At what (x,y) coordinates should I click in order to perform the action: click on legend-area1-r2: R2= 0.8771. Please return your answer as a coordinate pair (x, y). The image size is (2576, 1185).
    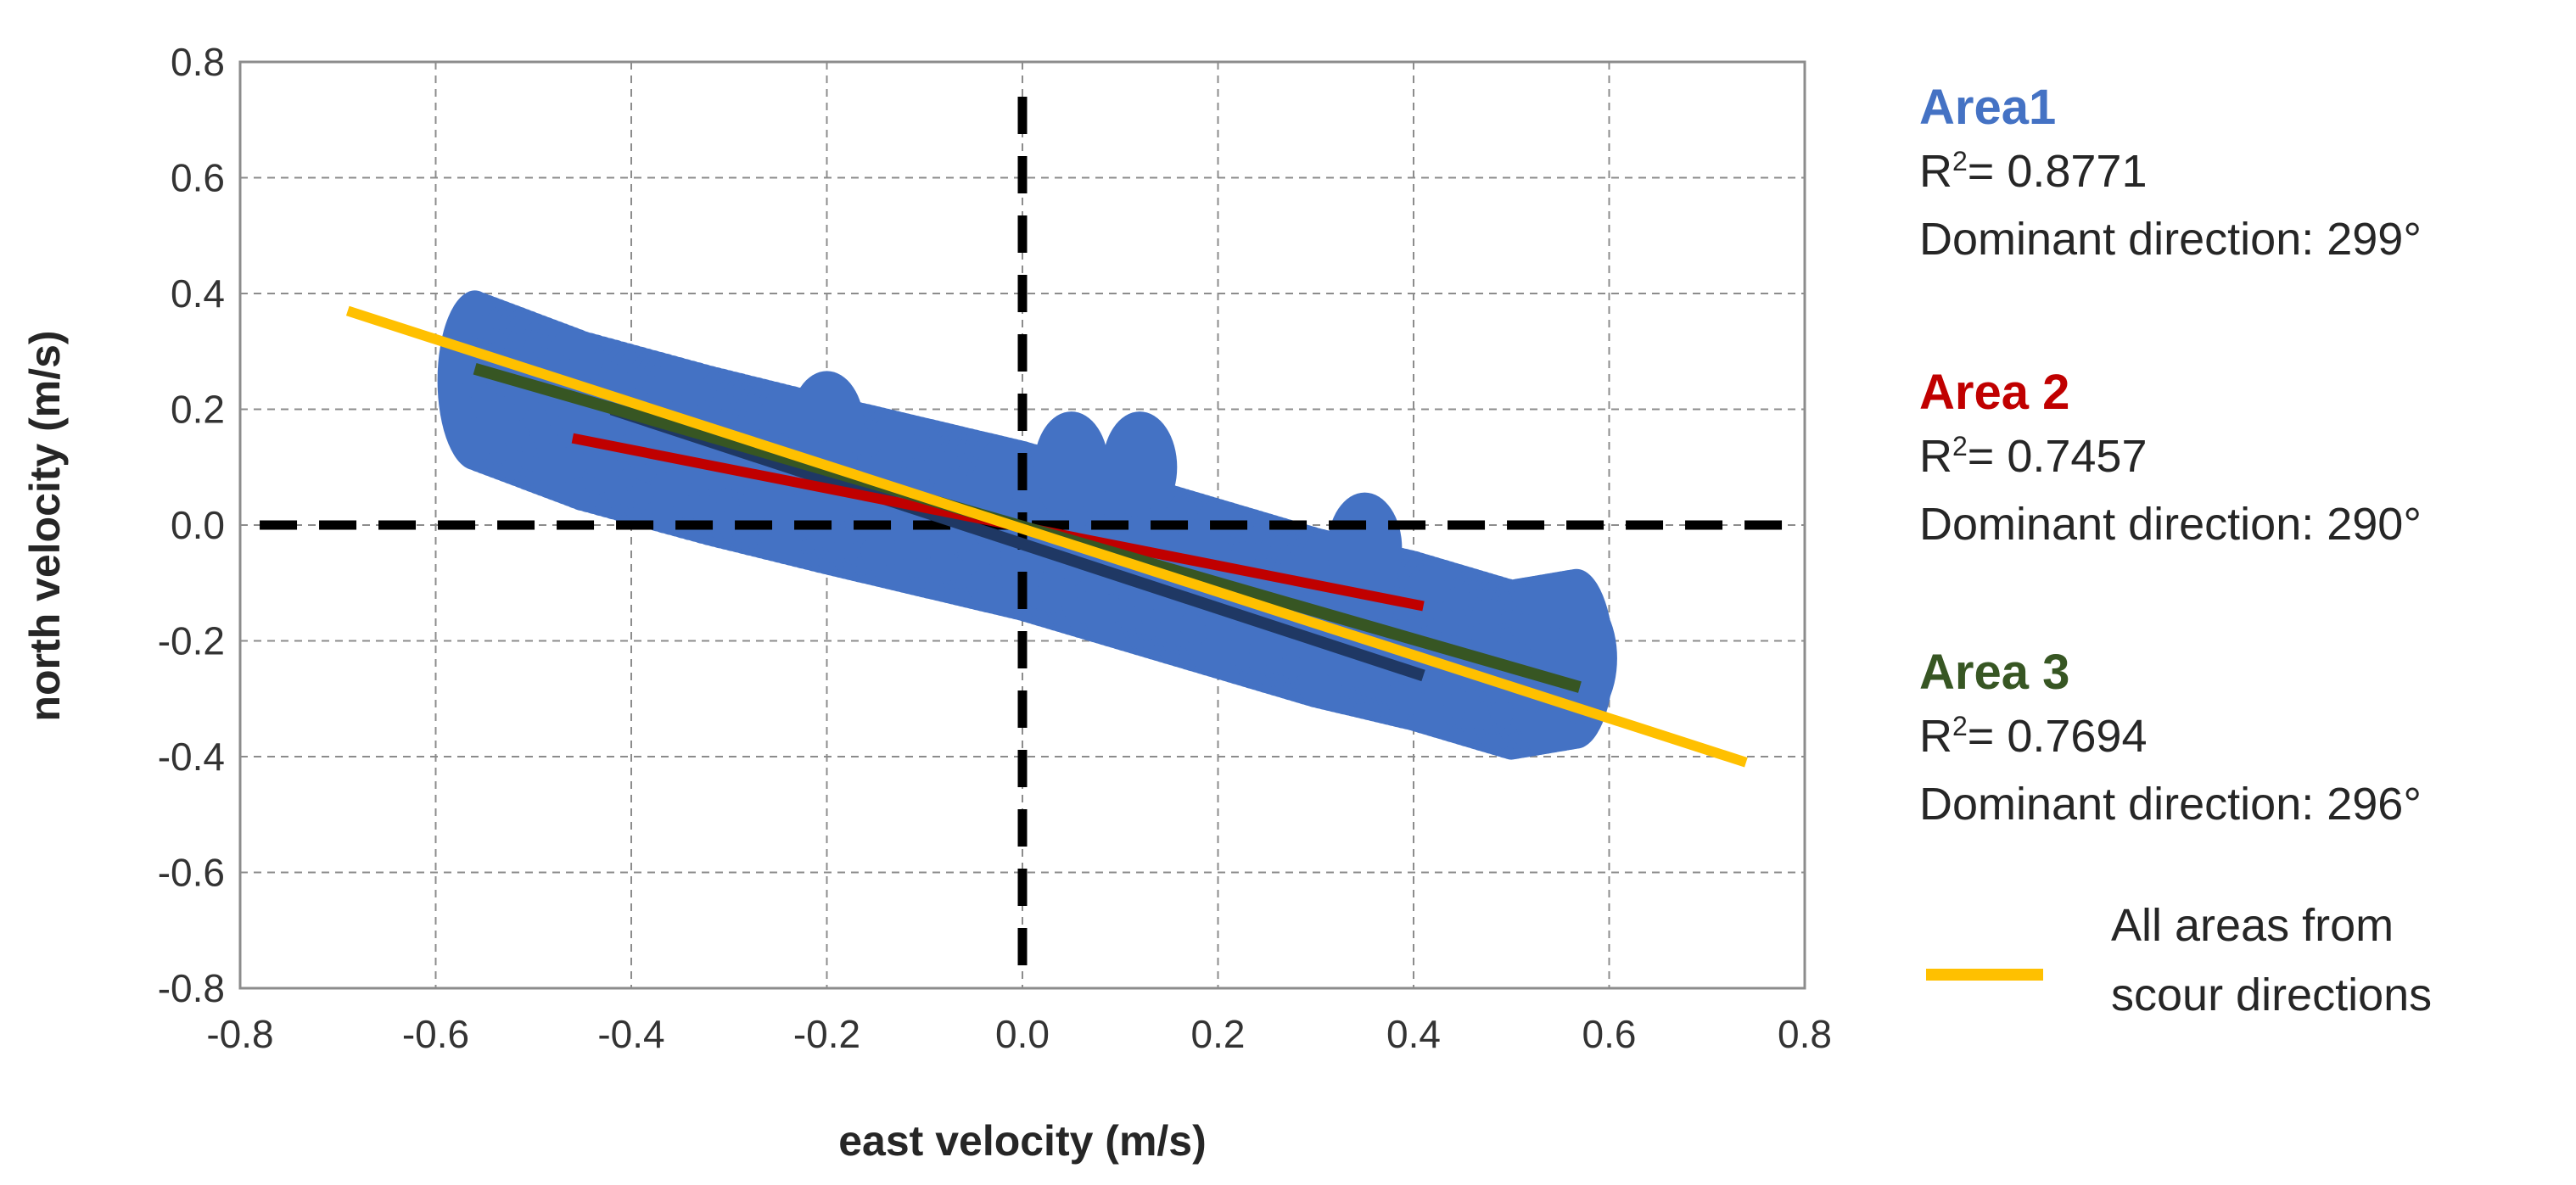
    Looking at the image, I should click on (2170, 171).